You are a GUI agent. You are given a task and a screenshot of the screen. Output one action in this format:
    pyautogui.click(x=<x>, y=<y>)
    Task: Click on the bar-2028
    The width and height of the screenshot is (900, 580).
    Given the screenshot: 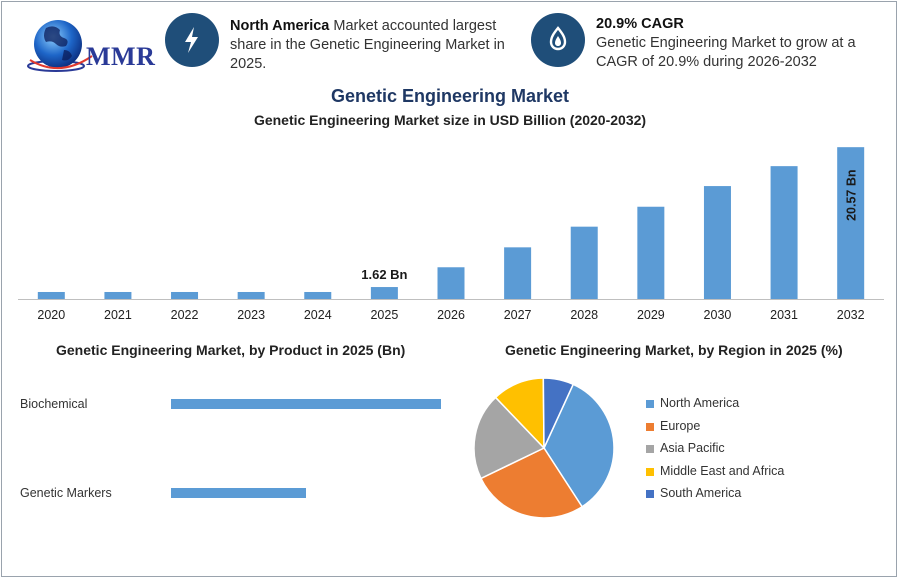 What is the action you would take?
    pyautogui.click(x=584, y=262)
    